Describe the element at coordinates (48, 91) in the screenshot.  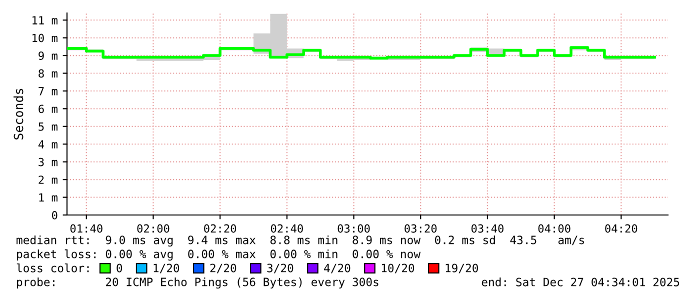
I see `y-tick-label: 7 m` at that location.